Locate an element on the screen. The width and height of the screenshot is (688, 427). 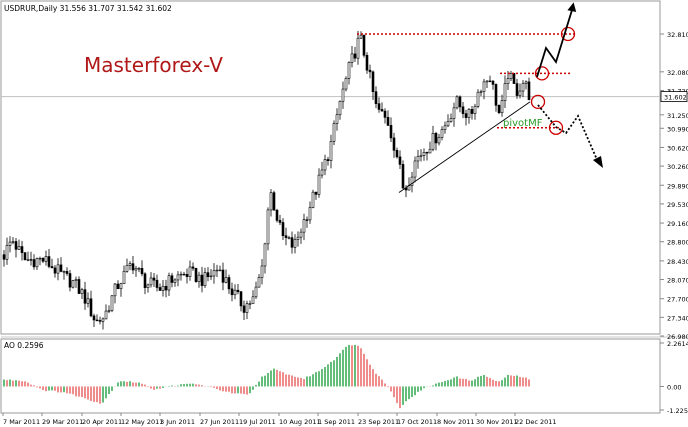
bullish-arrow-head-icon is located at coordinates (572, 7).